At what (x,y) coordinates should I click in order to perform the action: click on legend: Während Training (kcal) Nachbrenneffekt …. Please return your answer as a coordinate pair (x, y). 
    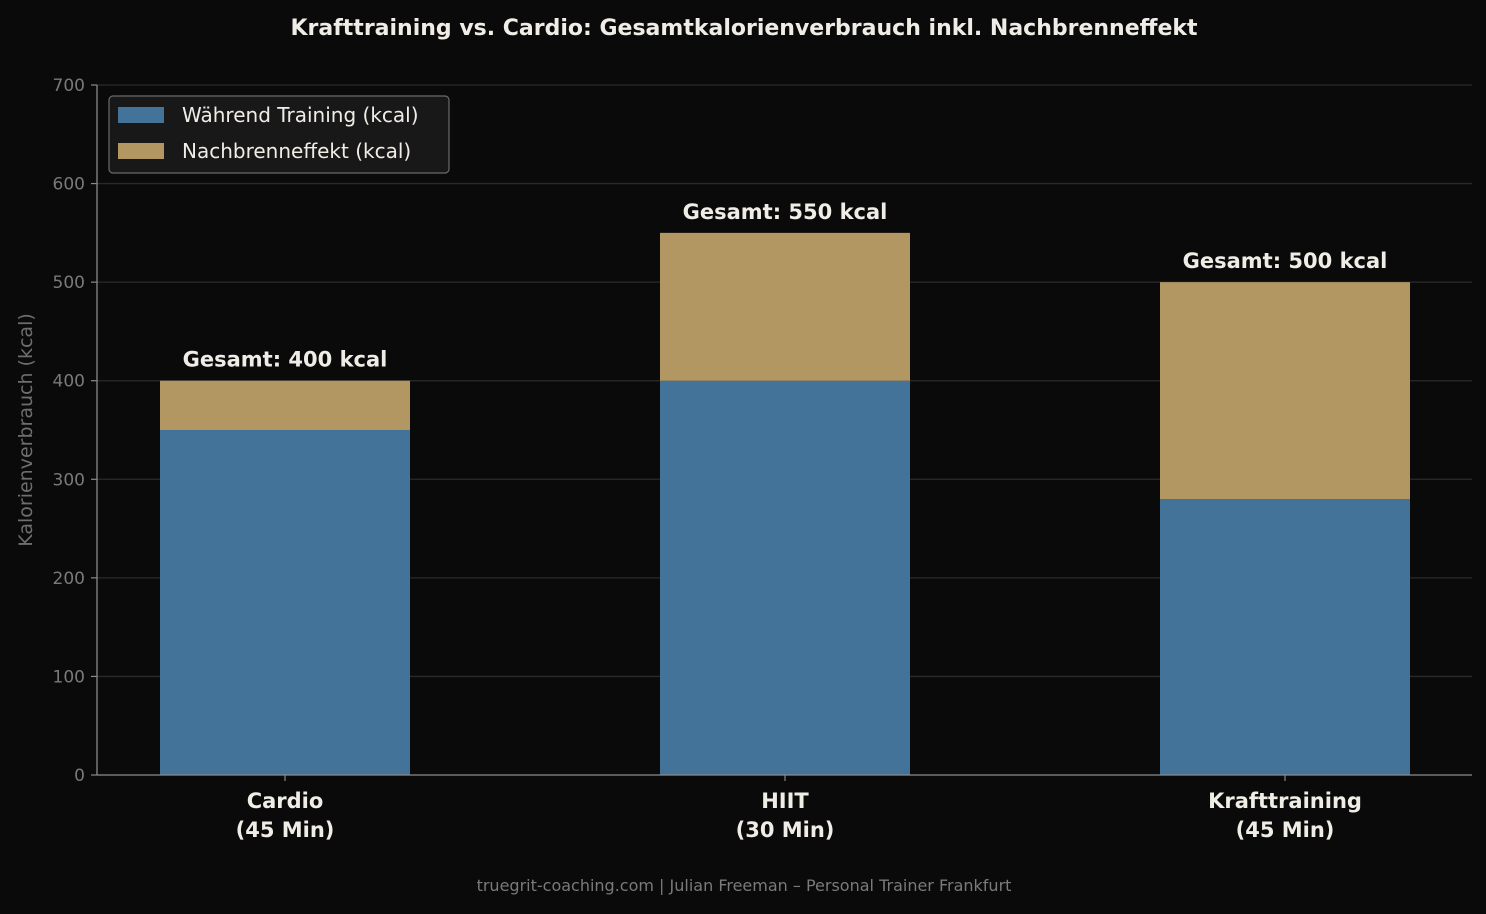
    Looking at the image, I should click on (279, 134).